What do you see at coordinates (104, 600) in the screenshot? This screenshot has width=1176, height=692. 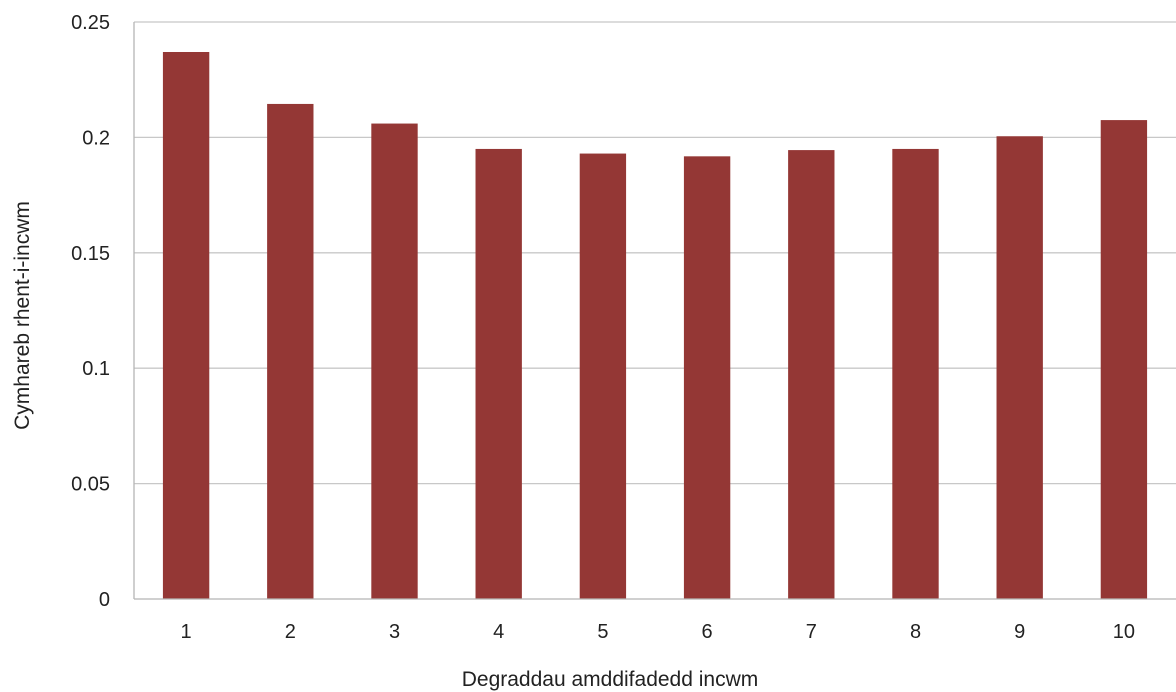 I see `y-tick-label: 0` at bounding box center [104, 600].